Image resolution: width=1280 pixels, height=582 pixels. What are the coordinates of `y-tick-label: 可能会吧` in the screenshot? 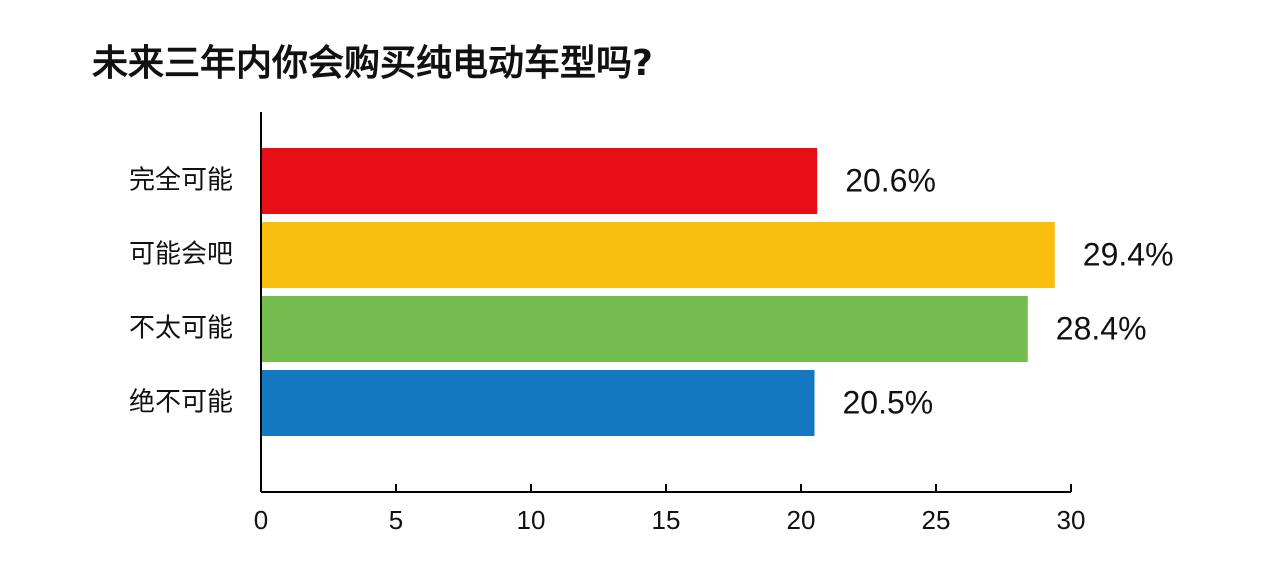 It's located at (181, 255).